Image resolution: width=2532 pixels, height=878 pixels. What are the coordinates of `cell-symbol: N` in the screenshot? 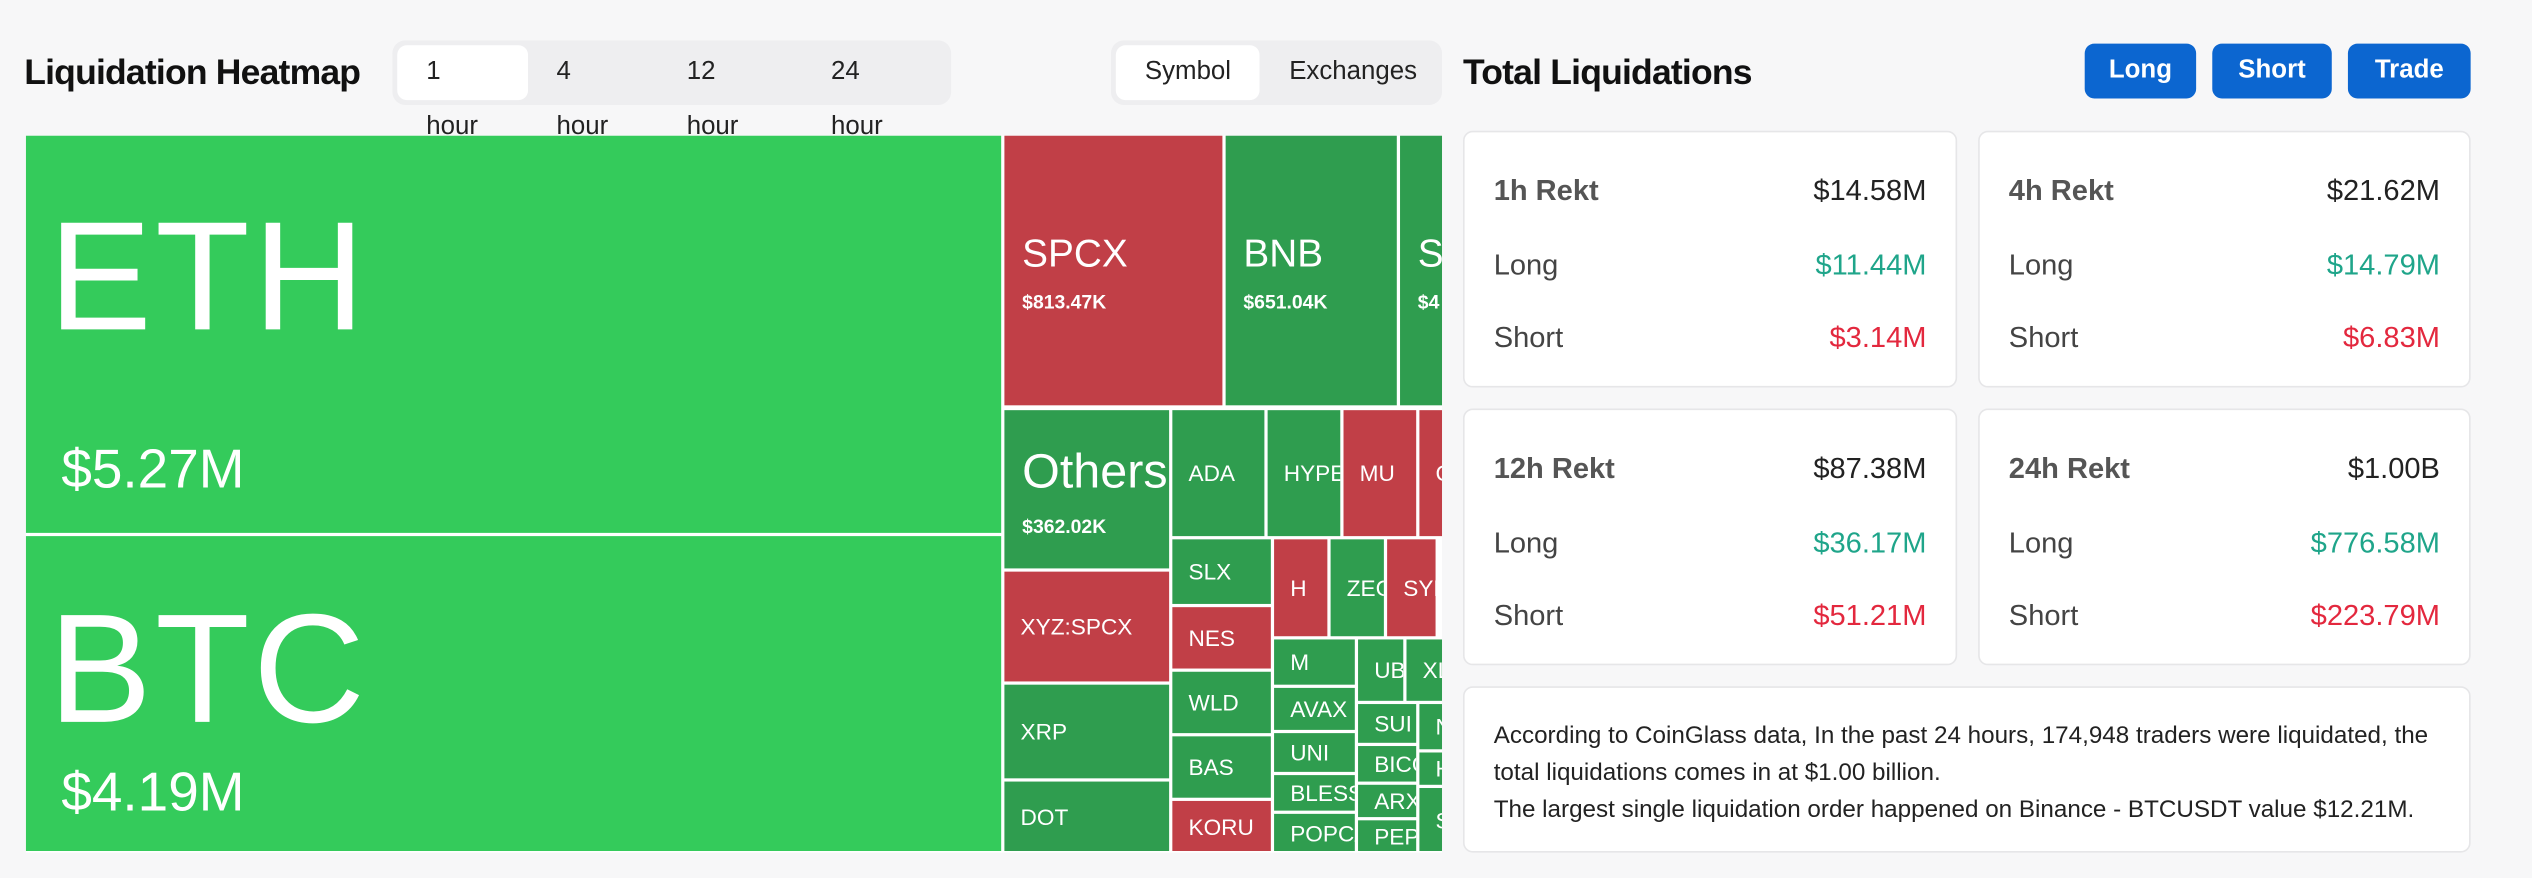 It's located at (1430, 727).